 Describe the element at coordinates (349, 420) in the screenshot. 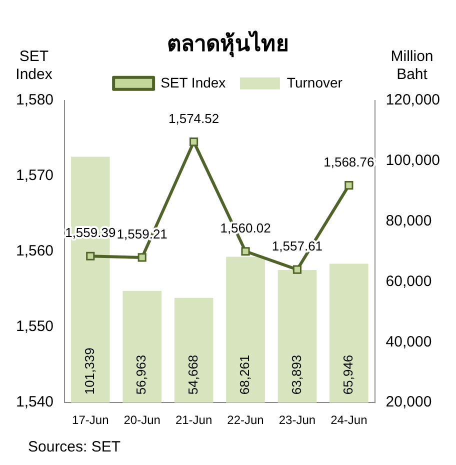

I see `x-tick-label: 24-Jun` at that location.